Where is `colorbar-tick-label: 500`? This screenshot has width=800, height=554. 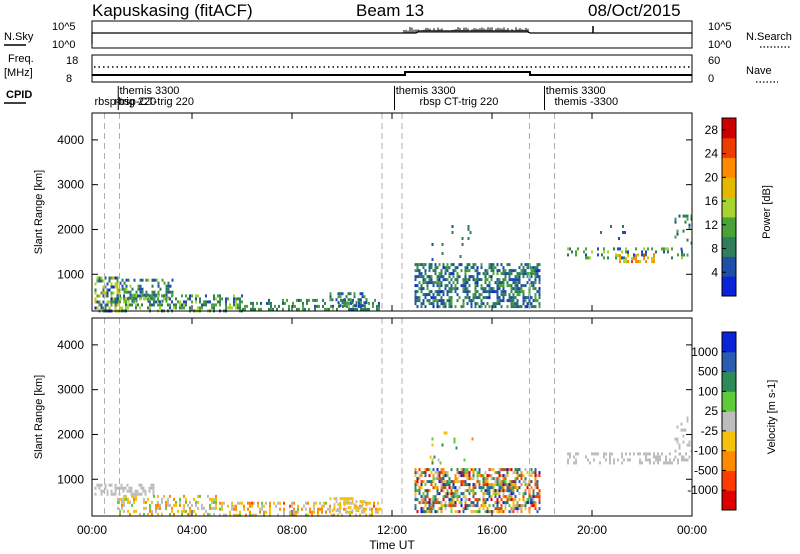 colorbar-tick-label: 500 is located at coordinates (708, 372).